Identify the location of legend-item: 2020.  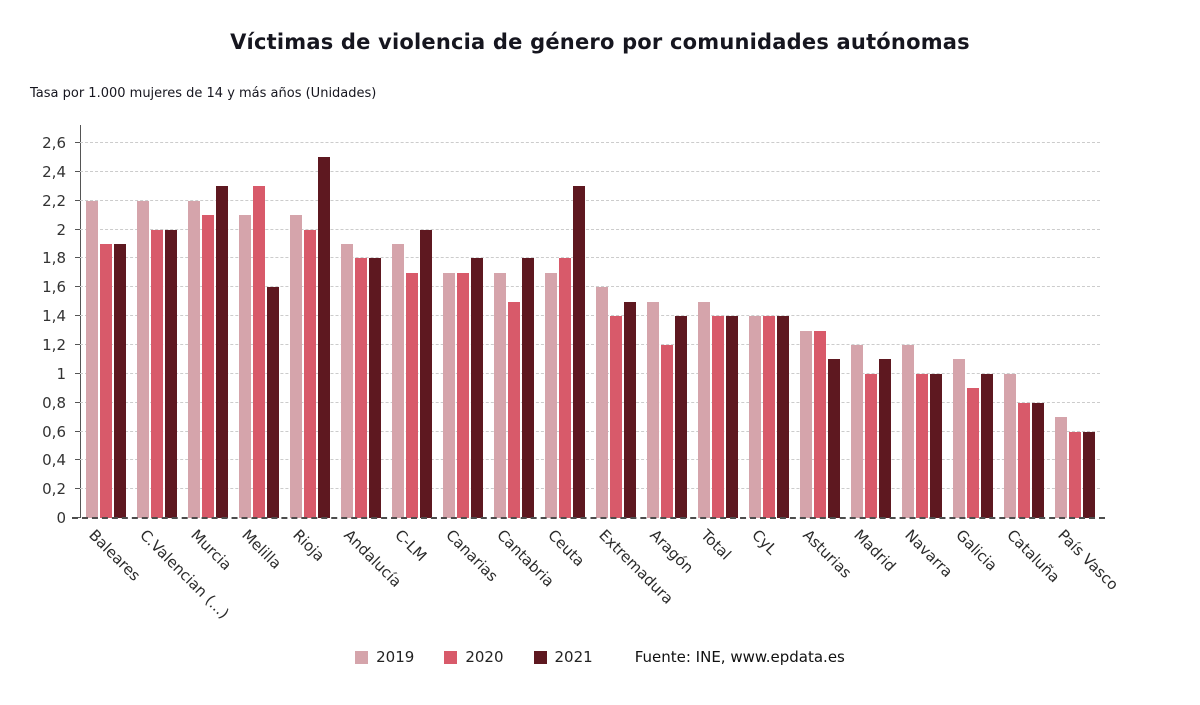
(474, 657).